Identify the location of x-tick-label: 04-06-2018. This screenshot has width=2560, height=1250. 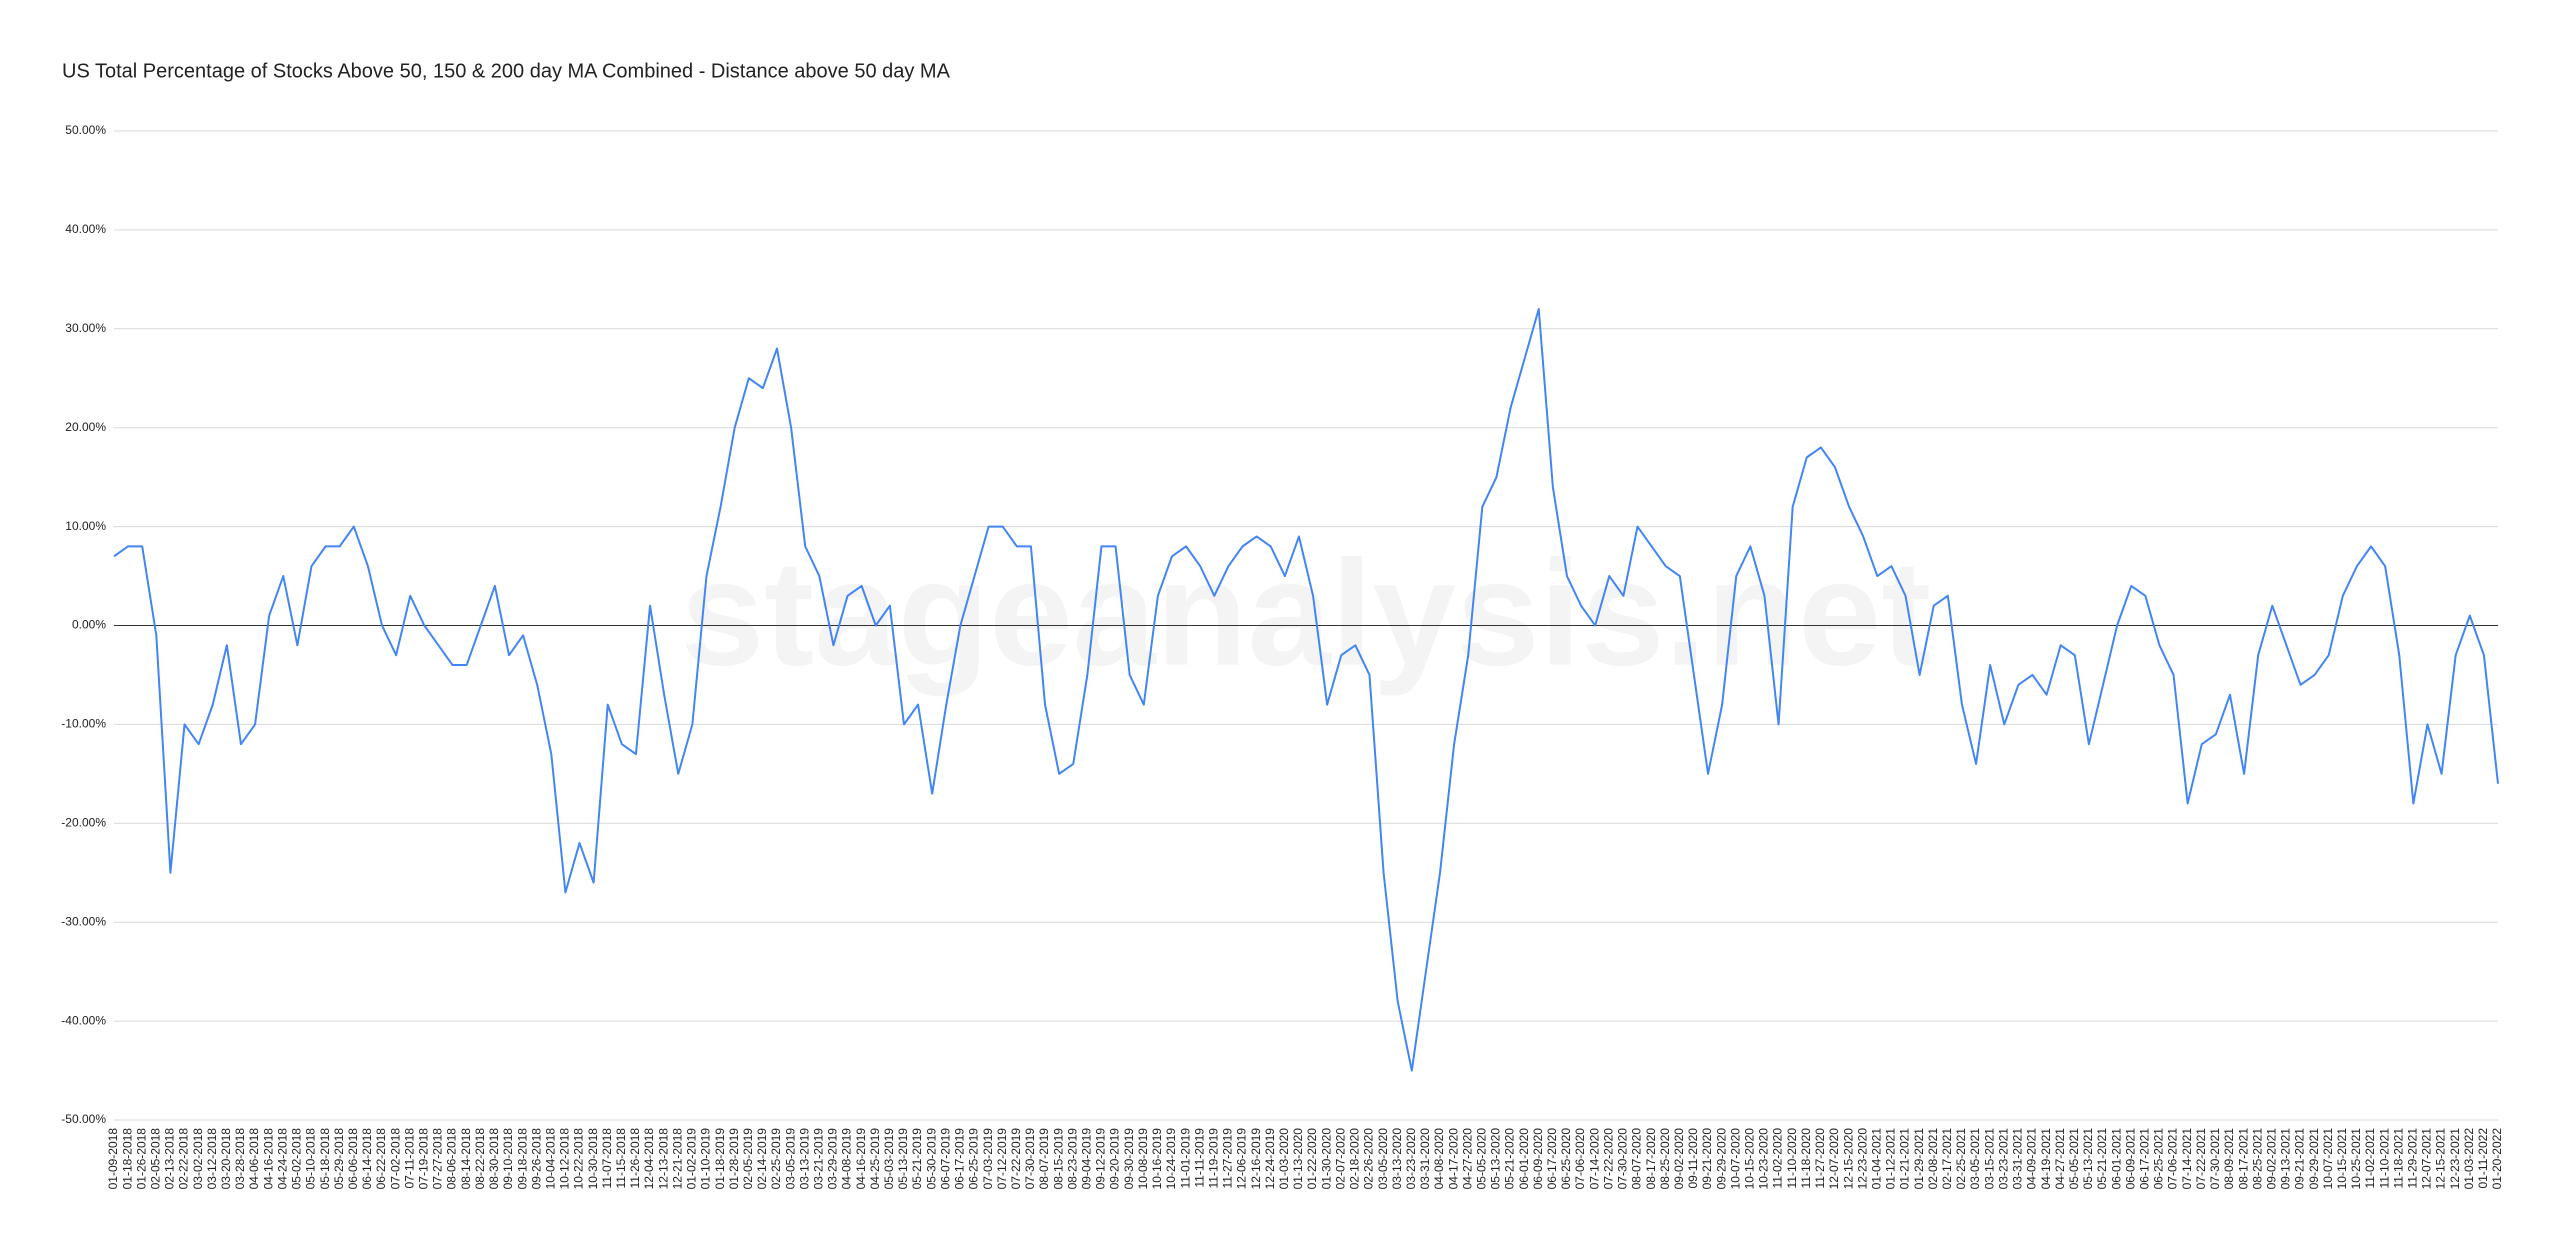
(254, 1159).